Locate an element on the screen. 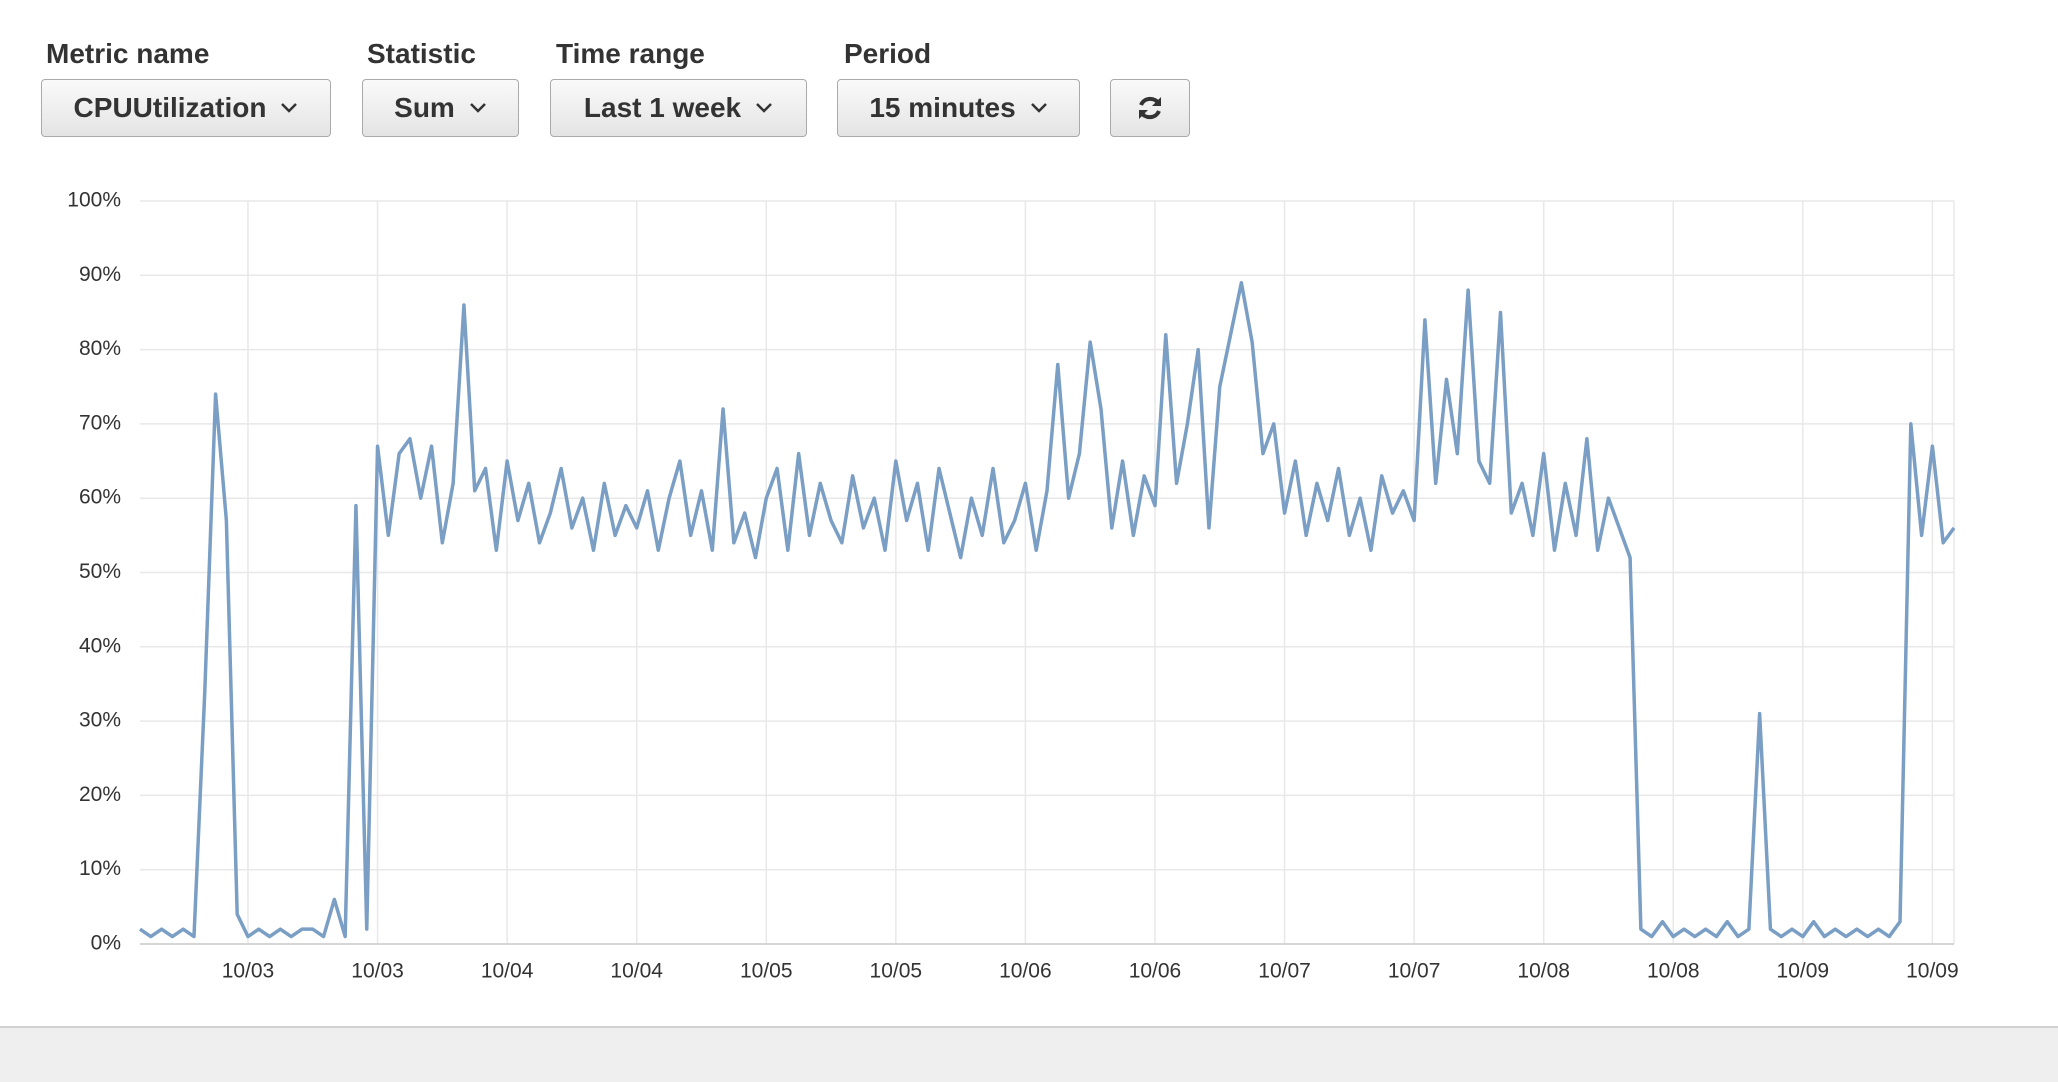  footer-bar is located at coordinates (1029, 1054).